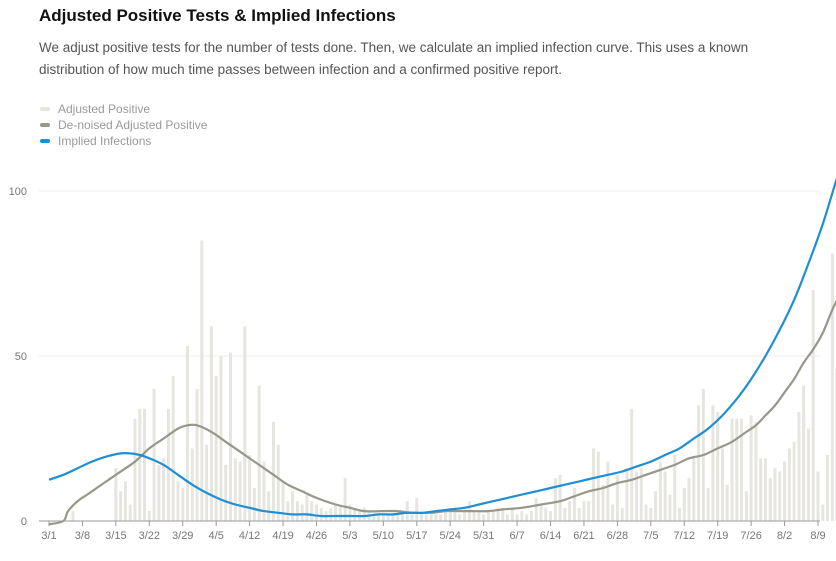 The height and width of the screenshot is (561, 836). I want to click on x-tick-label: 5/3, so click(349, 536).